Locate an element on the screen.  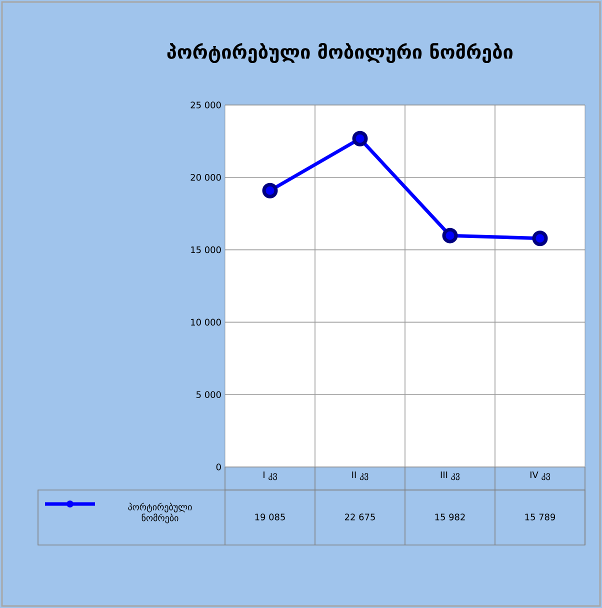
y-tick-label: 20 000 is located at coordinates (205, 177).